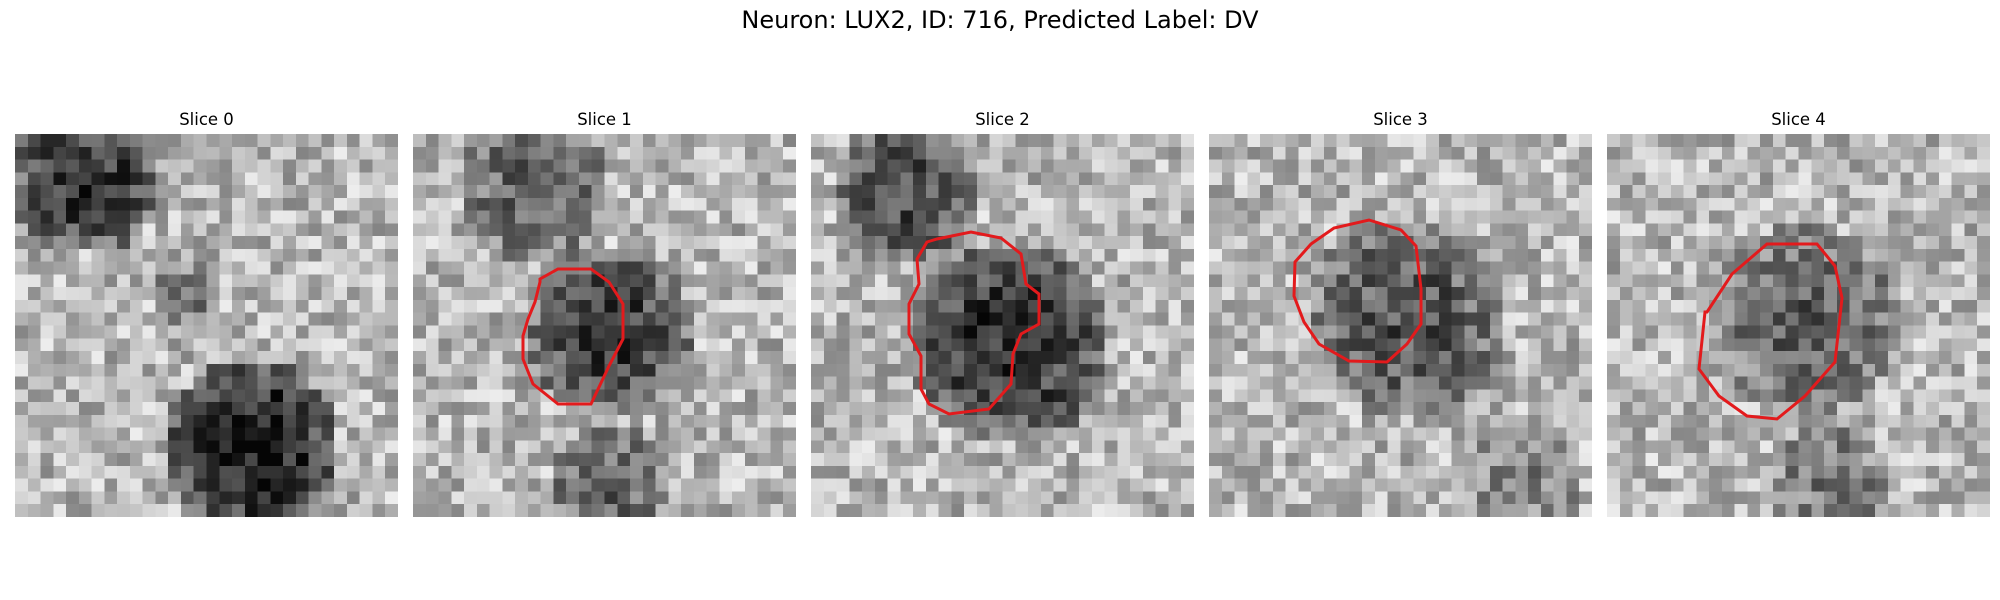 The image size is (2000, 600). I want to click on slice-panel-4: Slice 4, so click(1798, 312).